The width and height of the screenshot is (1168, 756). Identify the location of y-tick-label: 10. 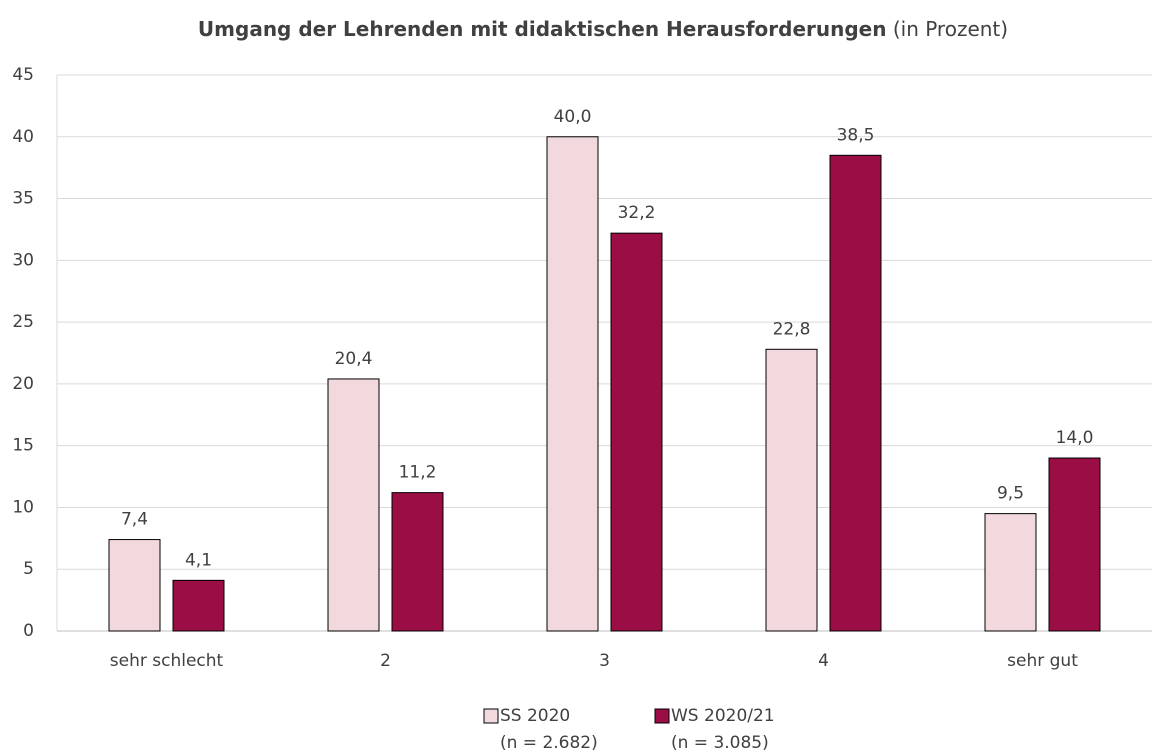
(23, 507).